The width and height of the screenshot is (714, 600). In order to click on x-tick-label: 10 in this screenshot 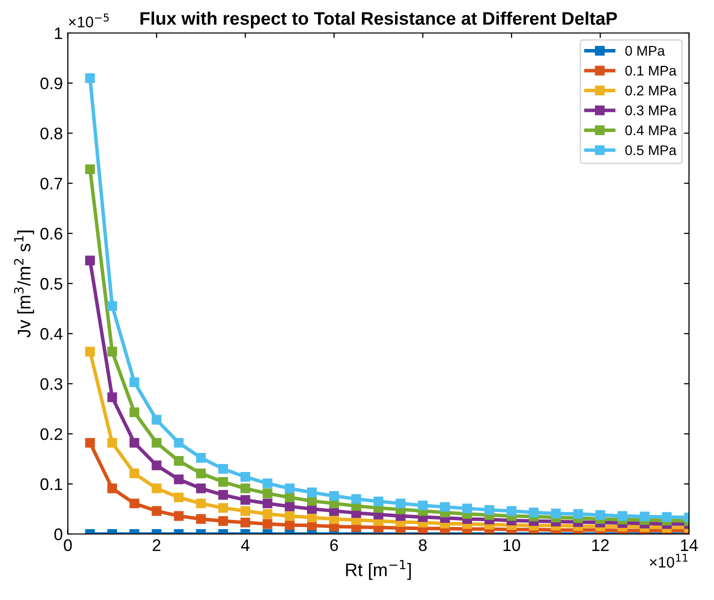, I will do `click(512, 545)`.